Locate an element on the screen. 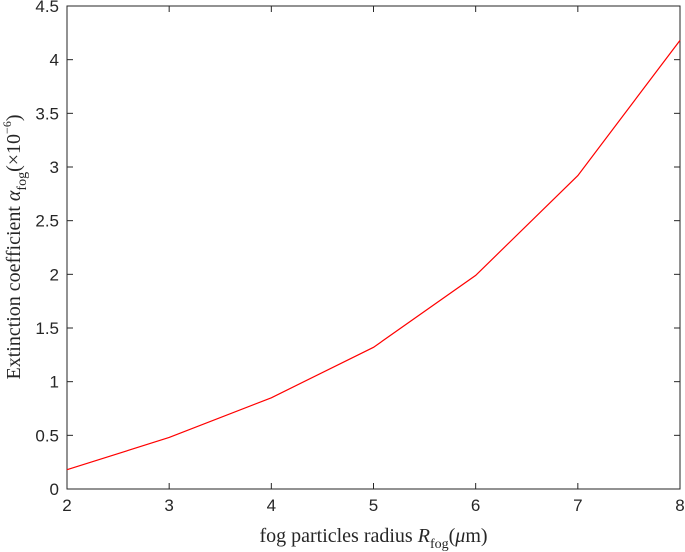 The width and height of the screenshot is (685, 552). y-axis-label: Extinction coefficient αfog(×10−6) is located at coordinates (15, 246).